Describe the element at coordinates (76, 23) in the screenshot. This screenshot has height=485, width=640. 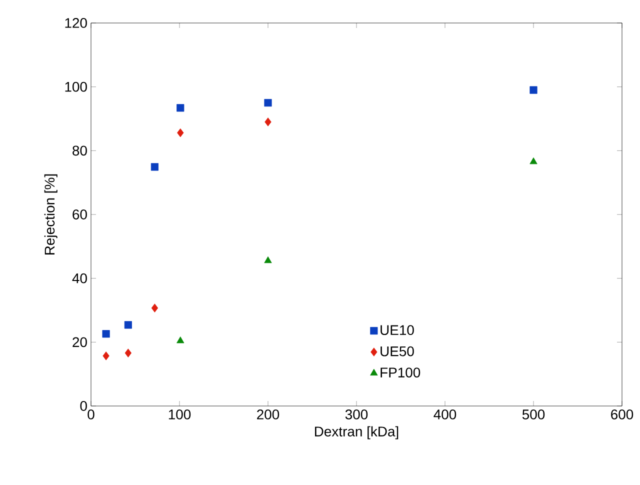
I see `y-tick-label: 120` at that location.